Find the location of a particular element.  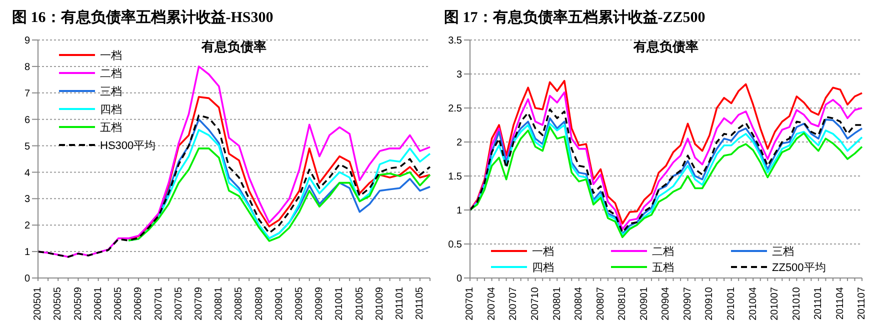

y-tick-label: 4 is located at coordinates (27, 173).